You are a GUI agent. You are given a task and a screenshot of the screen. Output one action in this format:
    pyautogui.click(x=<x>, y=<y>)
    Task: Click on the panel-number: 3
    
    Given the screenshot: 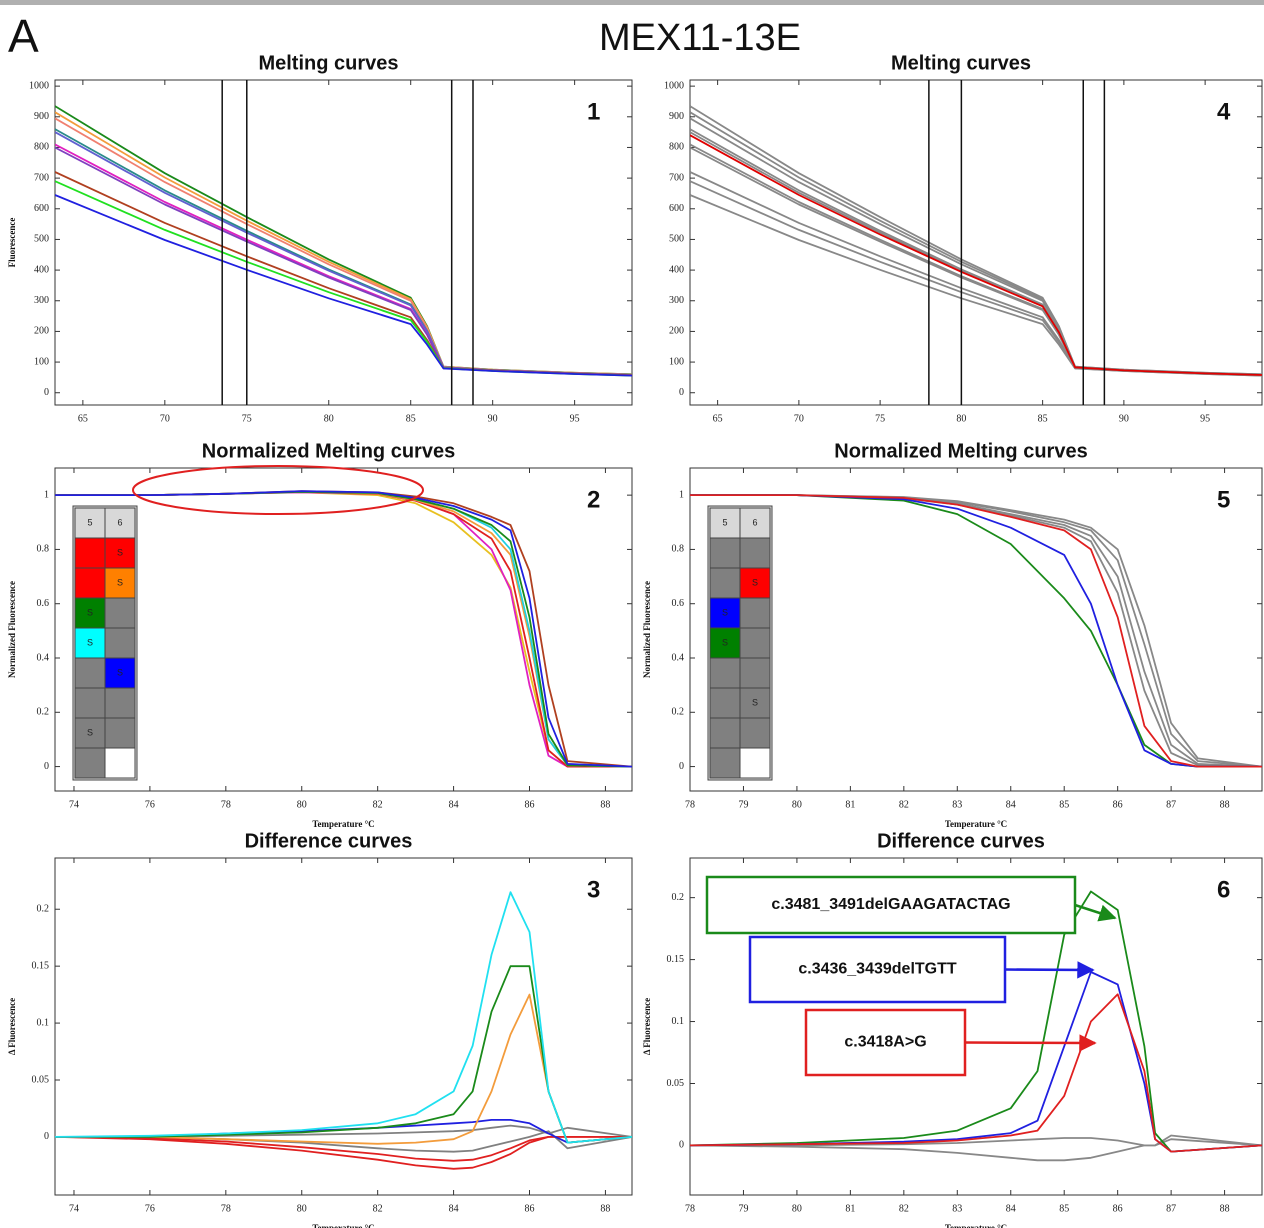 What is the action you would take?
    pyautogui.click(x=593, y=889)
    